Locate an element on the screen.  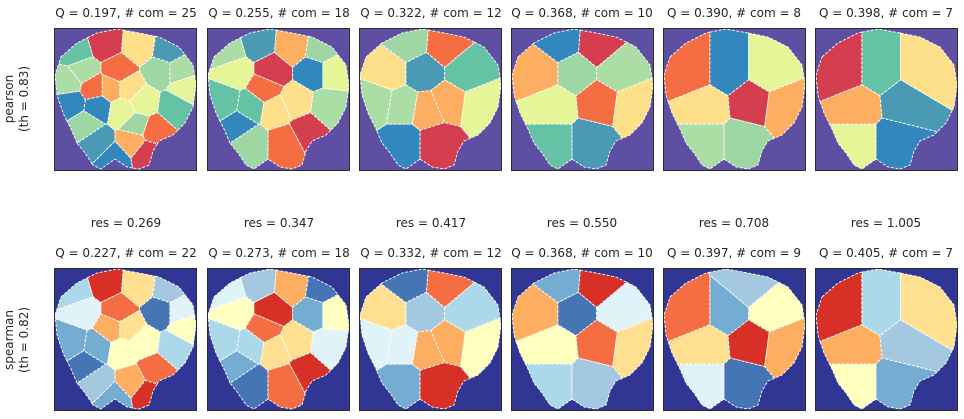
panel-title: Q = 0.398, # com = 7 is located at coordinates (886, 13).